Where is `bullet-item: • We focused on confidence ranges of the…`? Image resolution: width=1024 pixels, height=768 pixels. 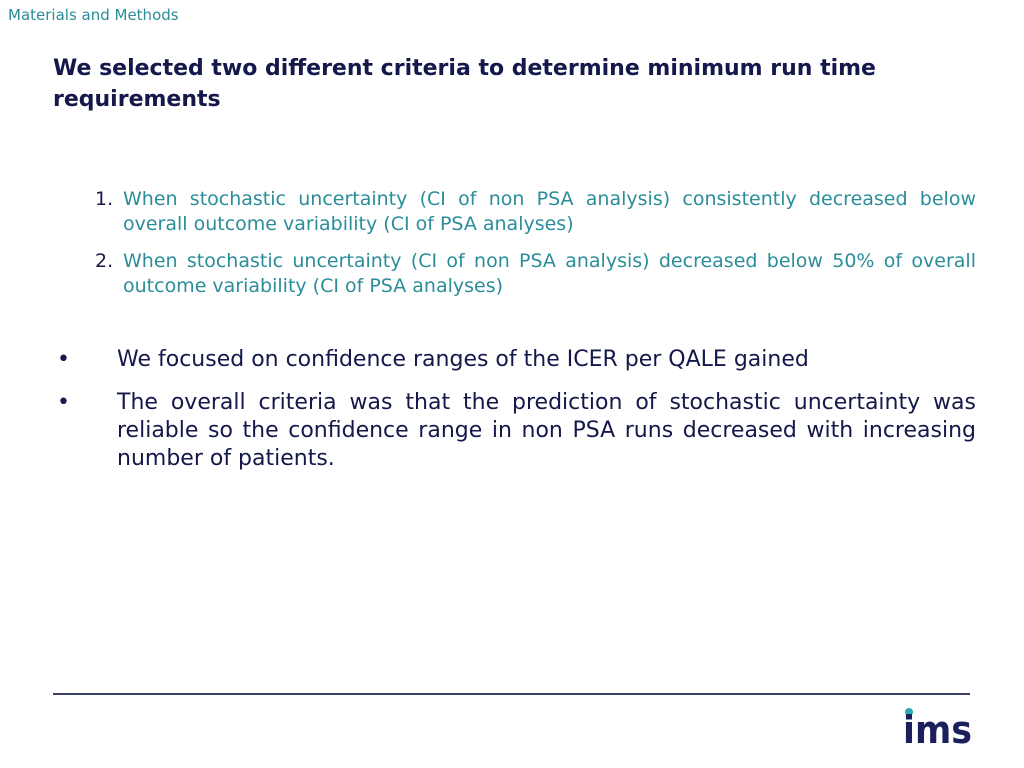 bullet-item: • We focused on confidence ranges of the… is located at coordinates (515, 360).